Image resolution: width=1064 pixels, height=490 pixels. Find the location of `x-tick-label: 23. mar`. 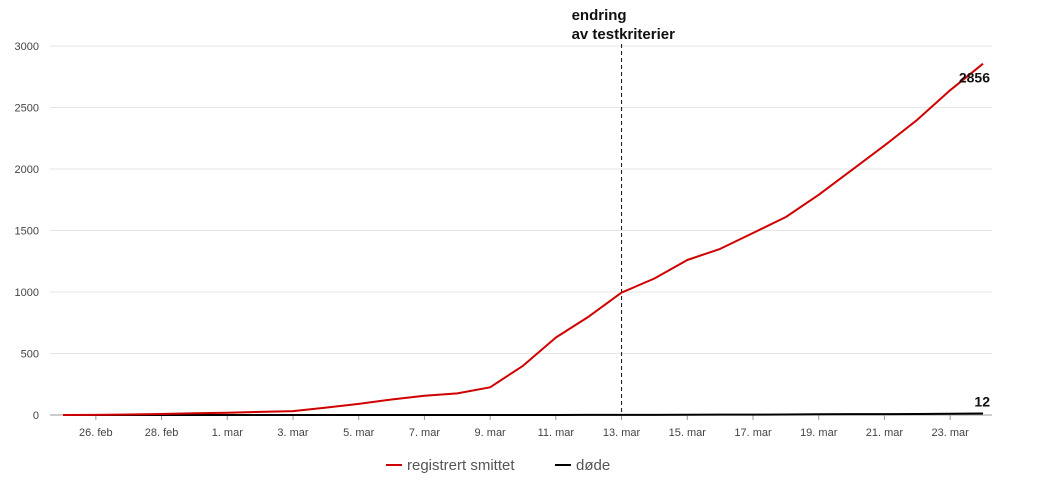

x-tick-label: 23. mar is located at coordinates (950, 433).